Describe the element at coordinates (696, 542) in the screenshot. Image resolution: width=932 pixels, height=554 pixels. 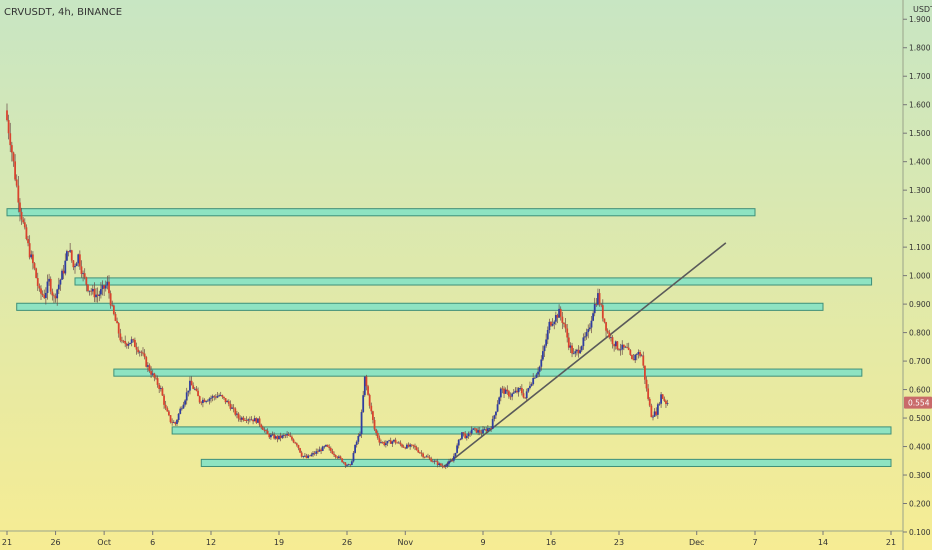
I see `x-tick-label: Dec` at that location.